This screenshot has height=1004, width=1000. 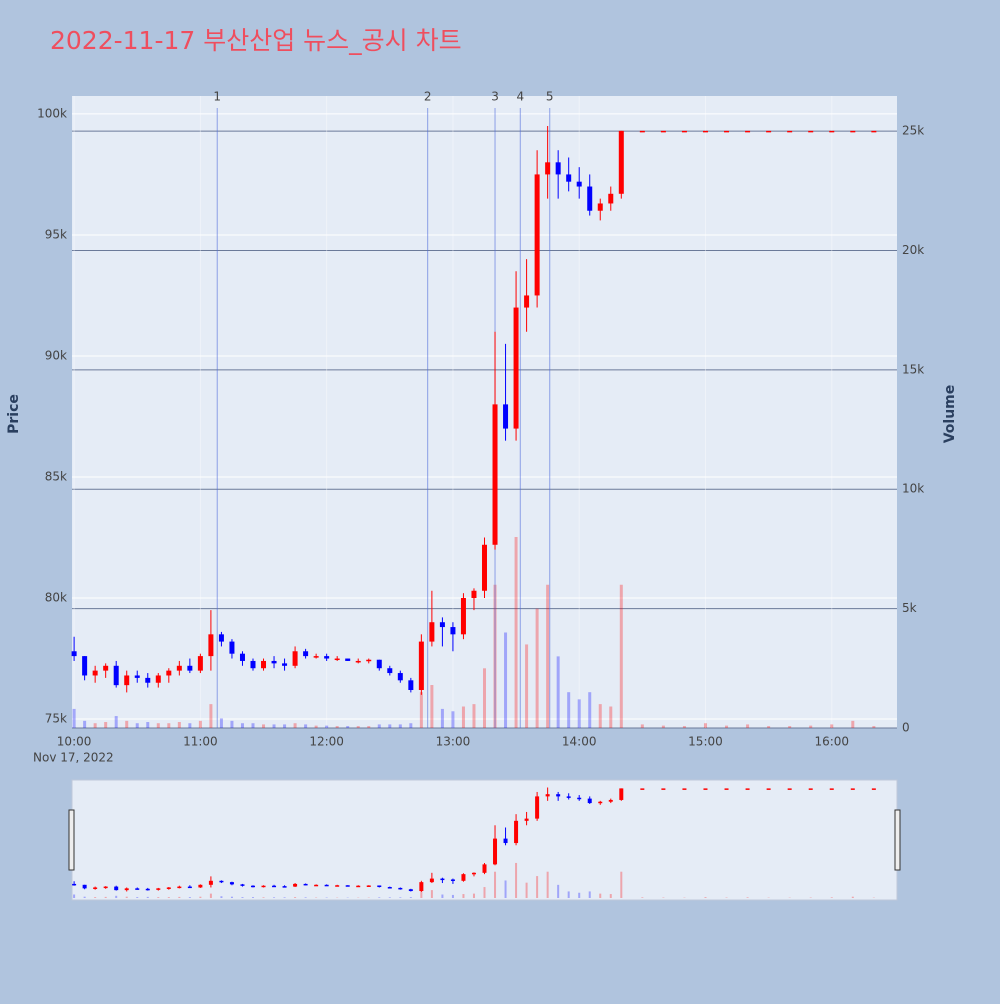 What do you see at coordinates (950, 414) in the screenshot?
I see `y2-axis-label: Volume` at bounding box center [950, 414].